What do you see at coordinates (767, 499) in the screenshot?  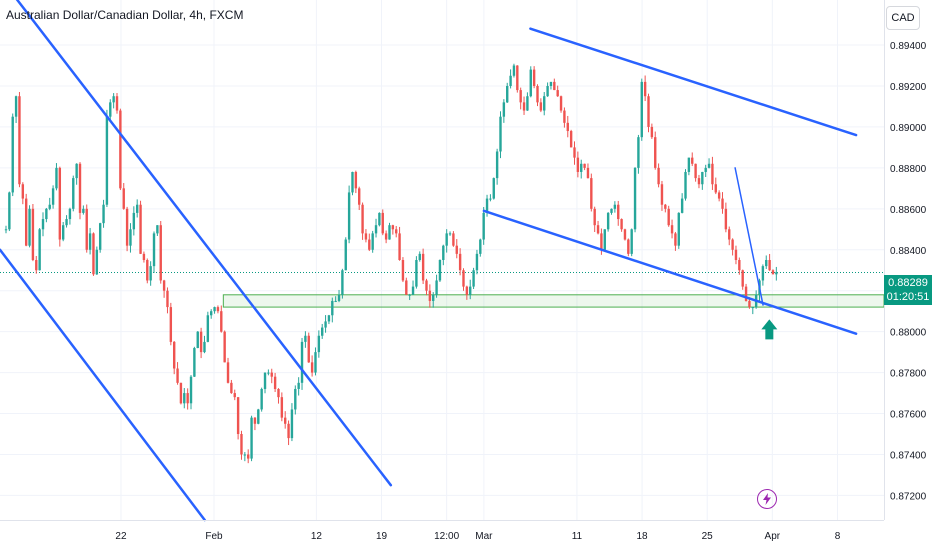 I see `lightning-bolt-icon` at bounding box center [767, 499].